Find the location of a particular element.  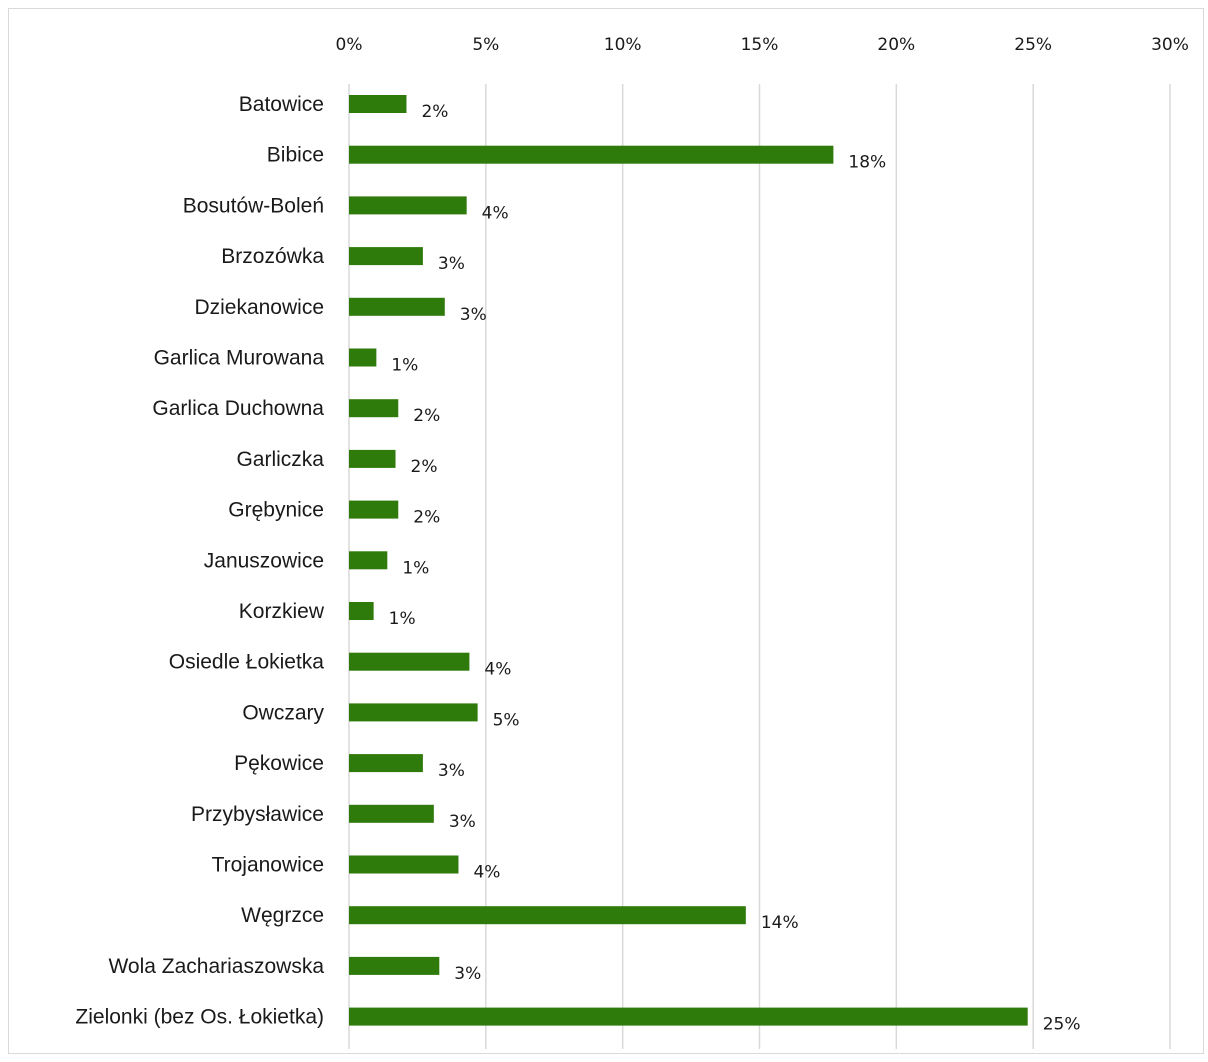

x-tick-label: 5% is located at coordinates (485, 45).